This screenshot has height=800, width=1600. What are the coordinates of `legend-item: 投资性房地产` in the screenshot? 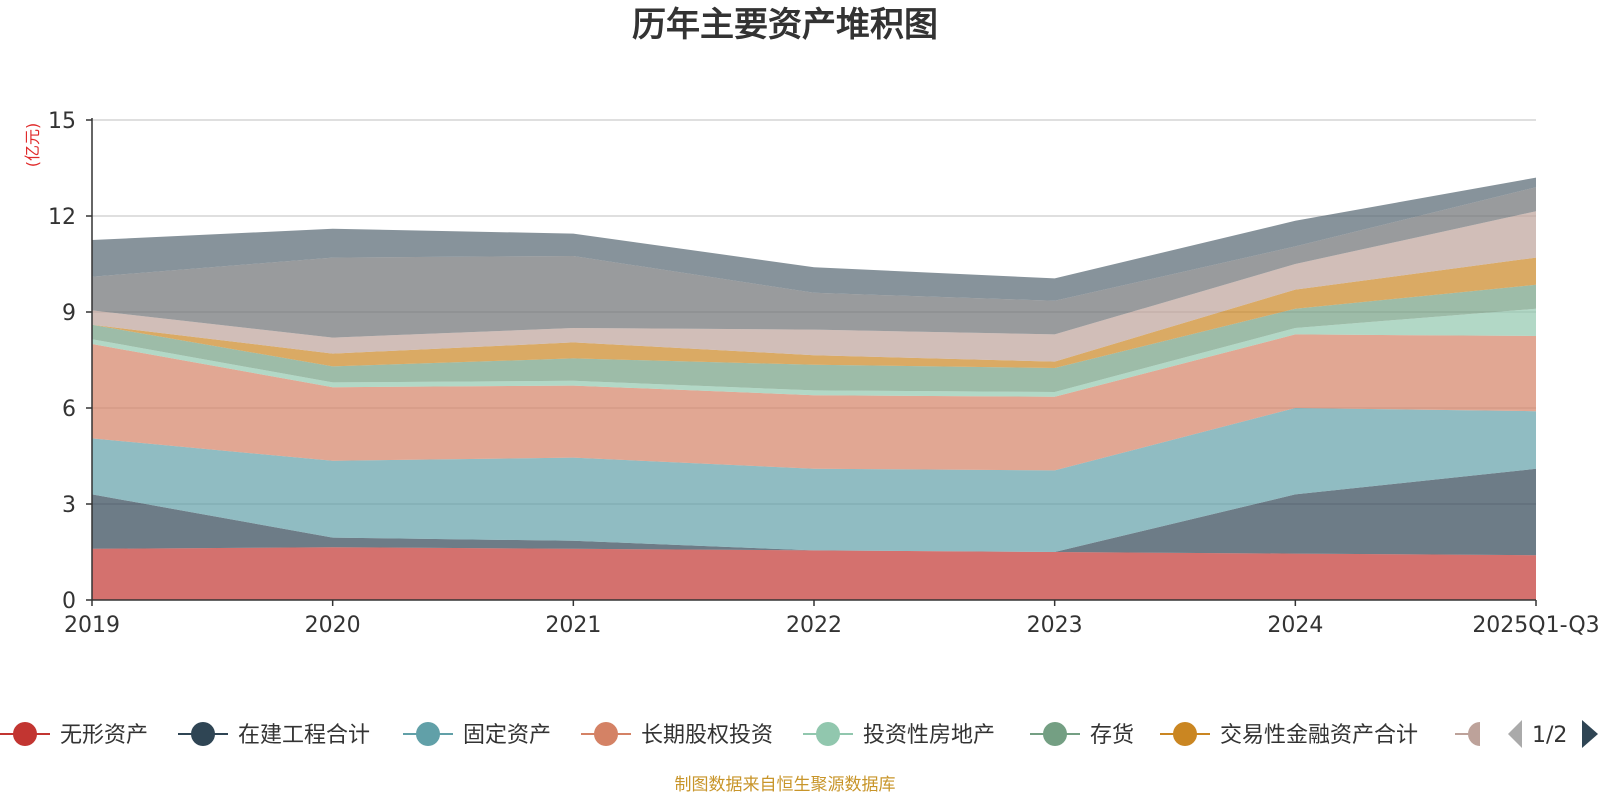 It's located at (899, 735).